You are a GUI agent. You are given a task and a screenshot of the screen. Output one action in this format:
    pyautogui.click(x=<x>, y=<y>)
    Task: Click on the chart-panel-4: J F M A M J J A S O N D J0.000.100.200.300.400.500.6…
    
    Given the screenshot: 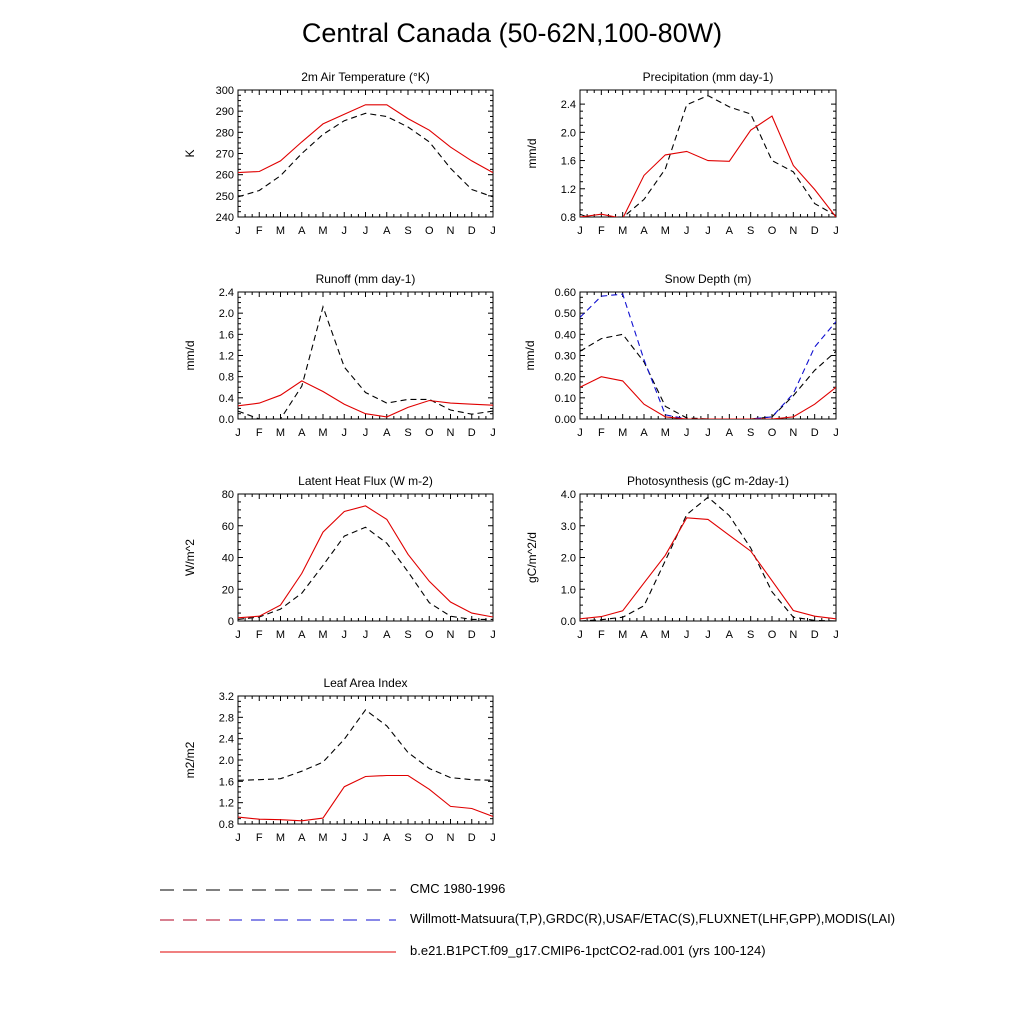 What is the action you would take?
    pyautogui.click(x=681, y=355)
    